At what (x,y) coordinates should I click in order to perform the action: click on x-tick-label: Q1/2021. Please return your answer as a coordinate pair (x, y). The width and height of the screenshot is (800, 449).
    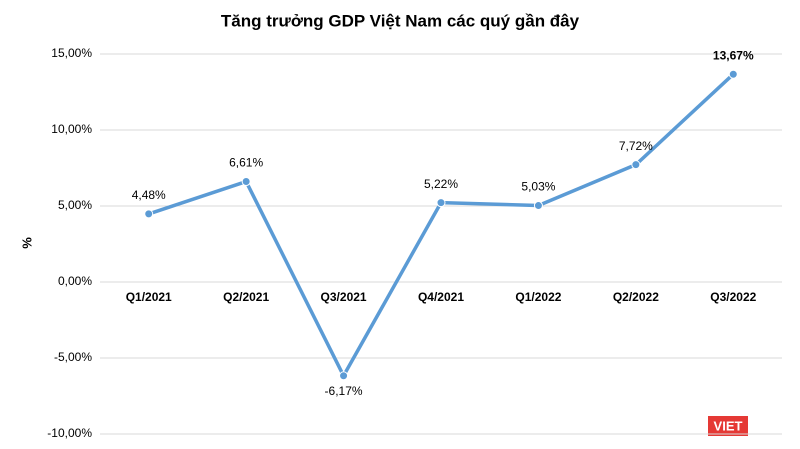
    Looking at the image, I should click on (149, 297).